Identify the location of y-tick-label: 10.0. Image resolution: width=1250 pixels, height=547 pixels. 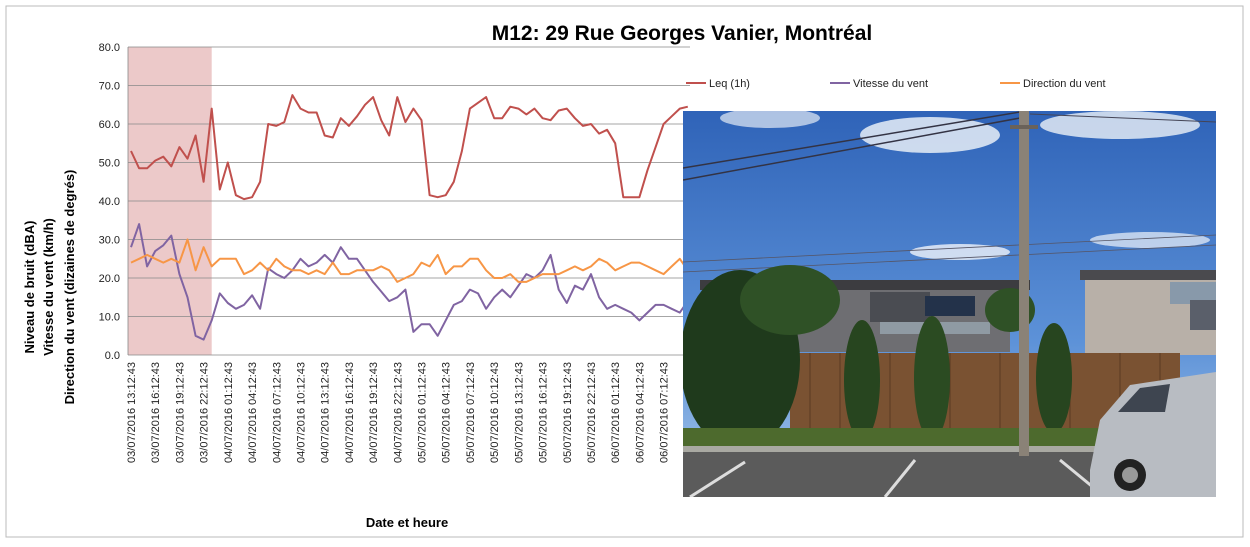
(109, 318).